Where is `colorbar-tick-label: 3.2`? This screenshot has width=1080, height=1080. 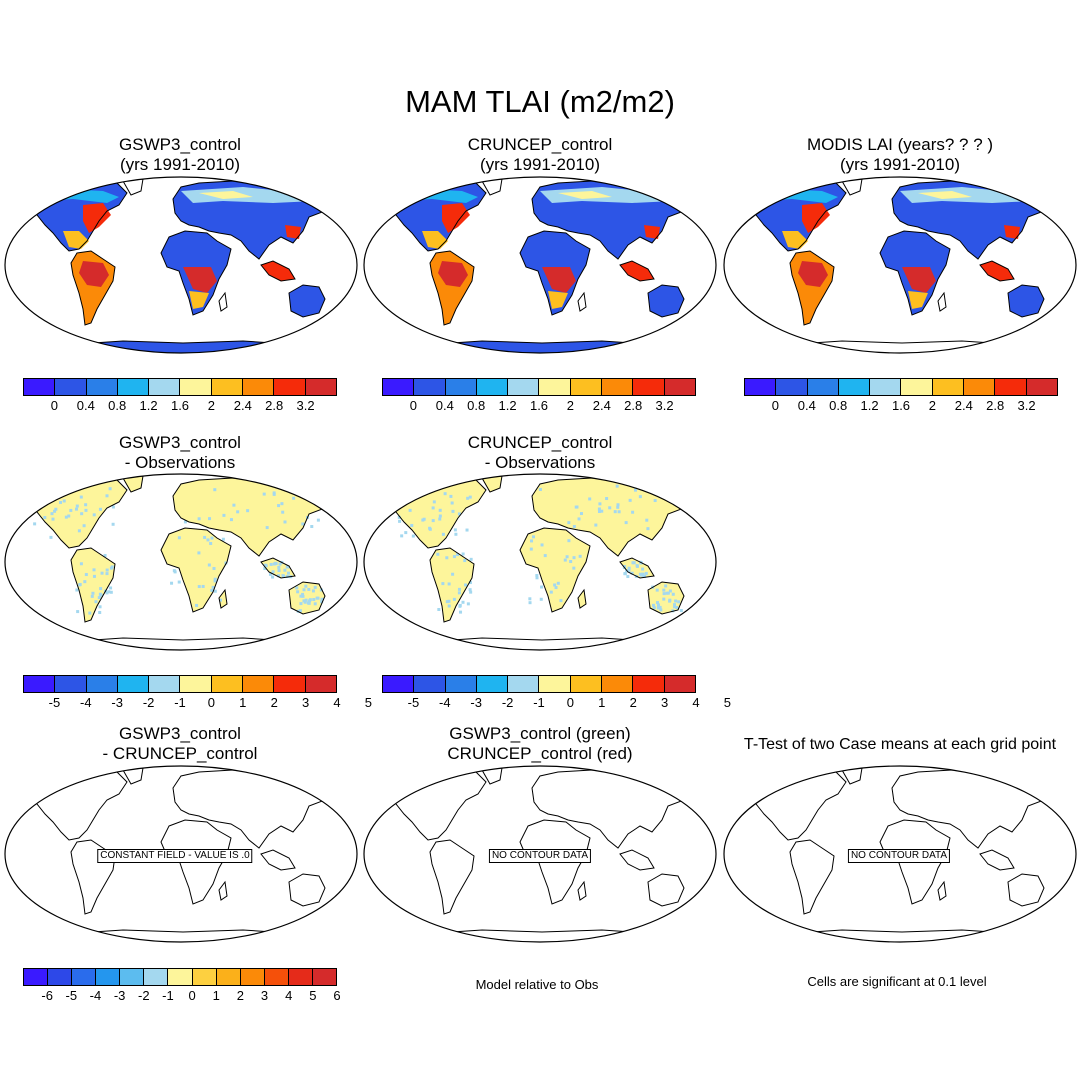
colorbar-tick-label: 3.2 is located at coordinates (1026, 405).